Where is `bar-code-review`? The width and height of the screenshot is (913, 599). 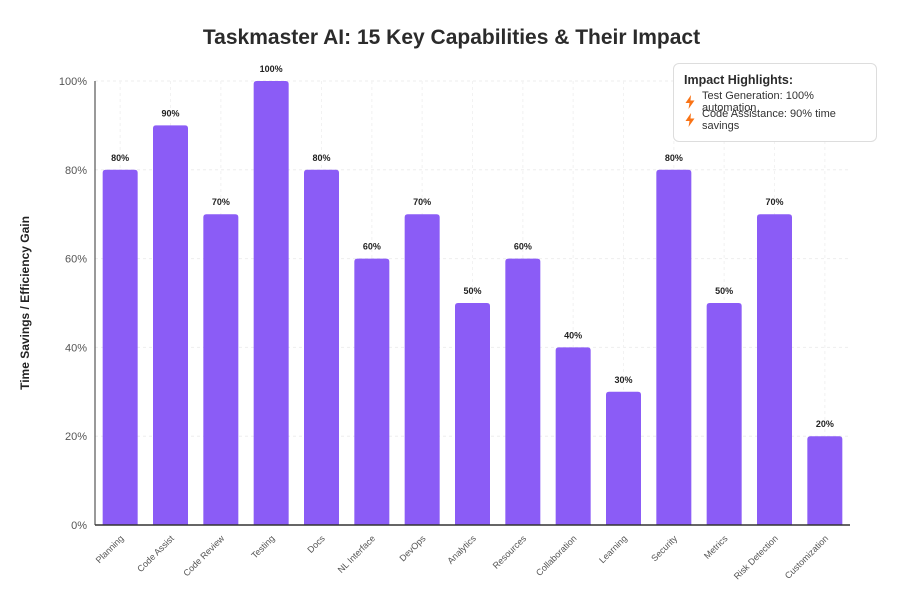
bar-code-review is located at coordinates (221, 369).